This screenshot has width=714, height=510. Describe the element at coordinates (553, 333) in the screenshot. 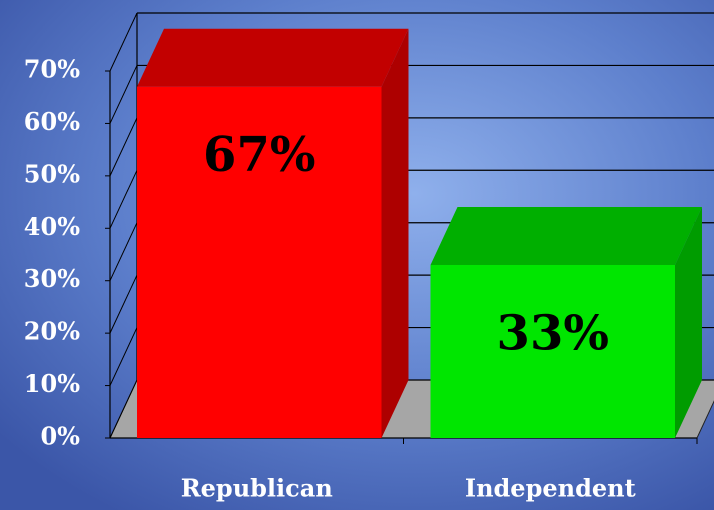

I see `value-label: 33%` at that location.